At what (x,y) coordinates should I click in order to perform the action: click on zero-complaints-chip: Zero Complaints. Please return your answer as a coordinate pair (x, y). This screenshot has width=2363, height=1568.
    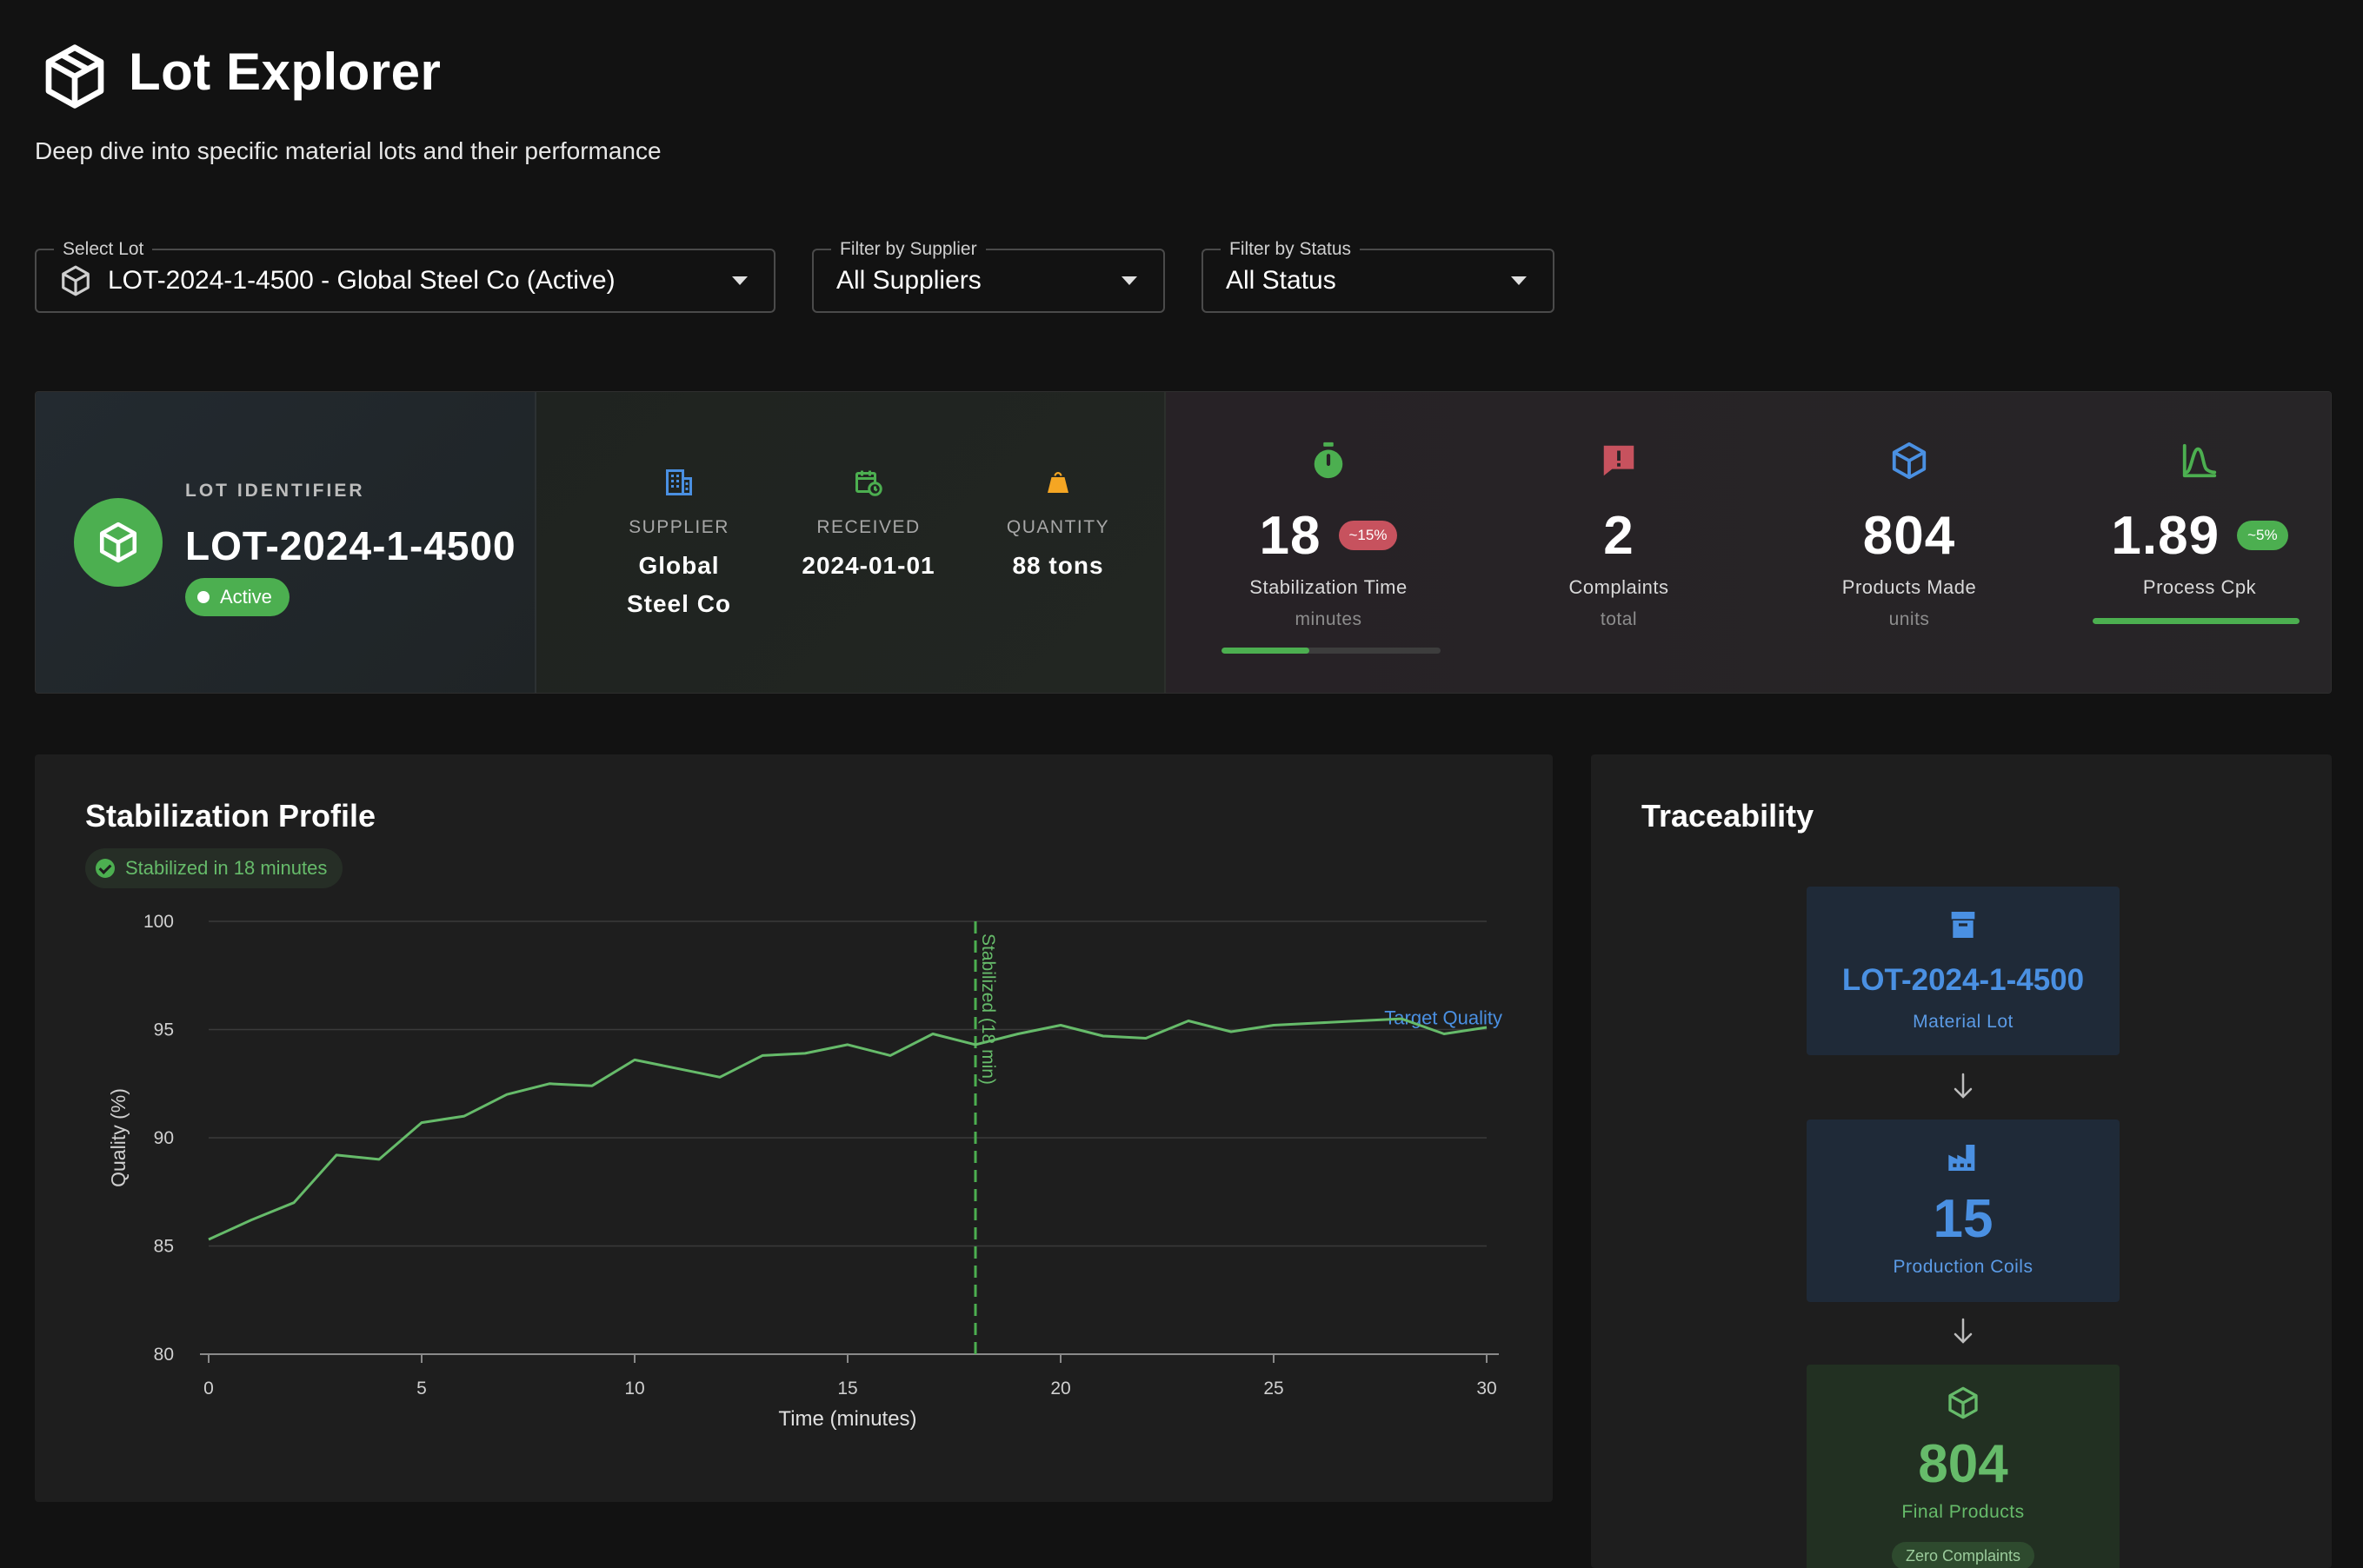
    Looking at the image, I should click on (1963, 1555).